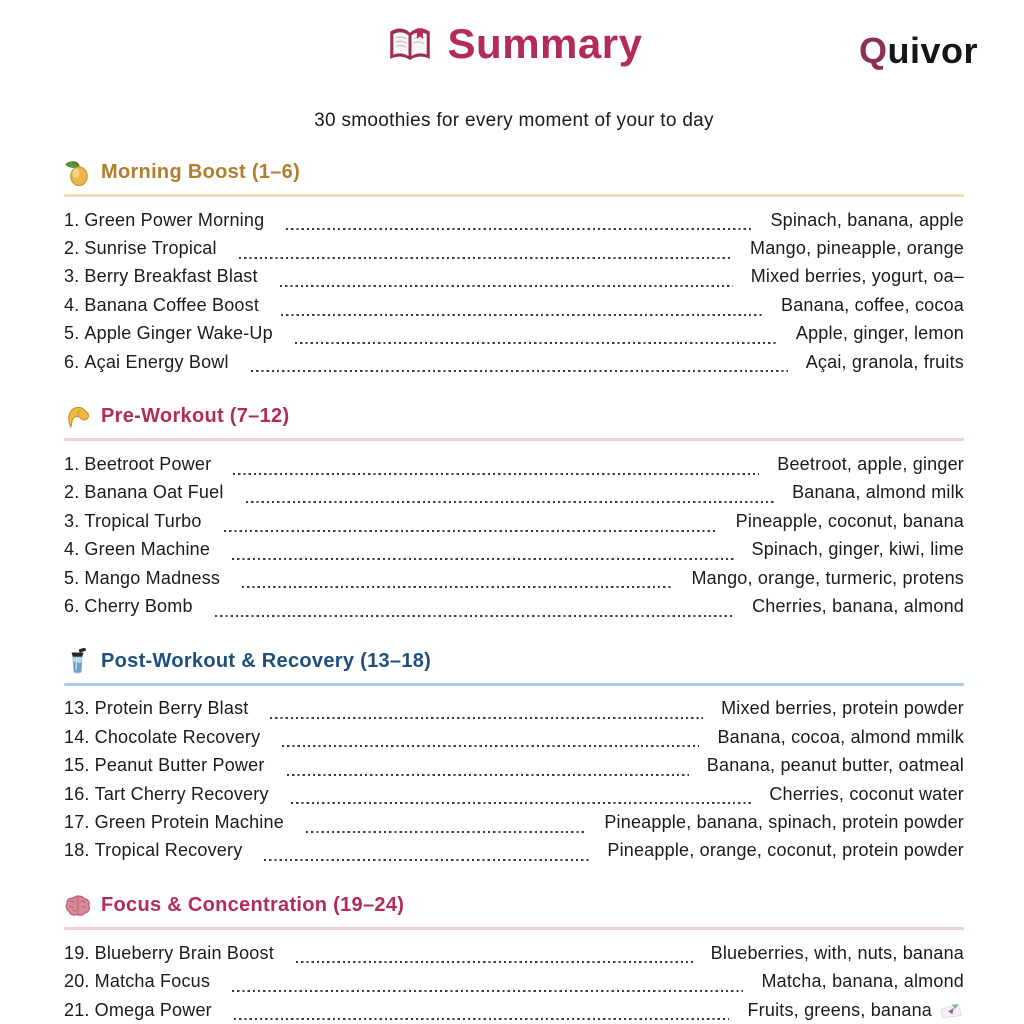 The height and width of the screenshot is (1024, 1024). I want to click on open-book-icon, so click(410, 44).